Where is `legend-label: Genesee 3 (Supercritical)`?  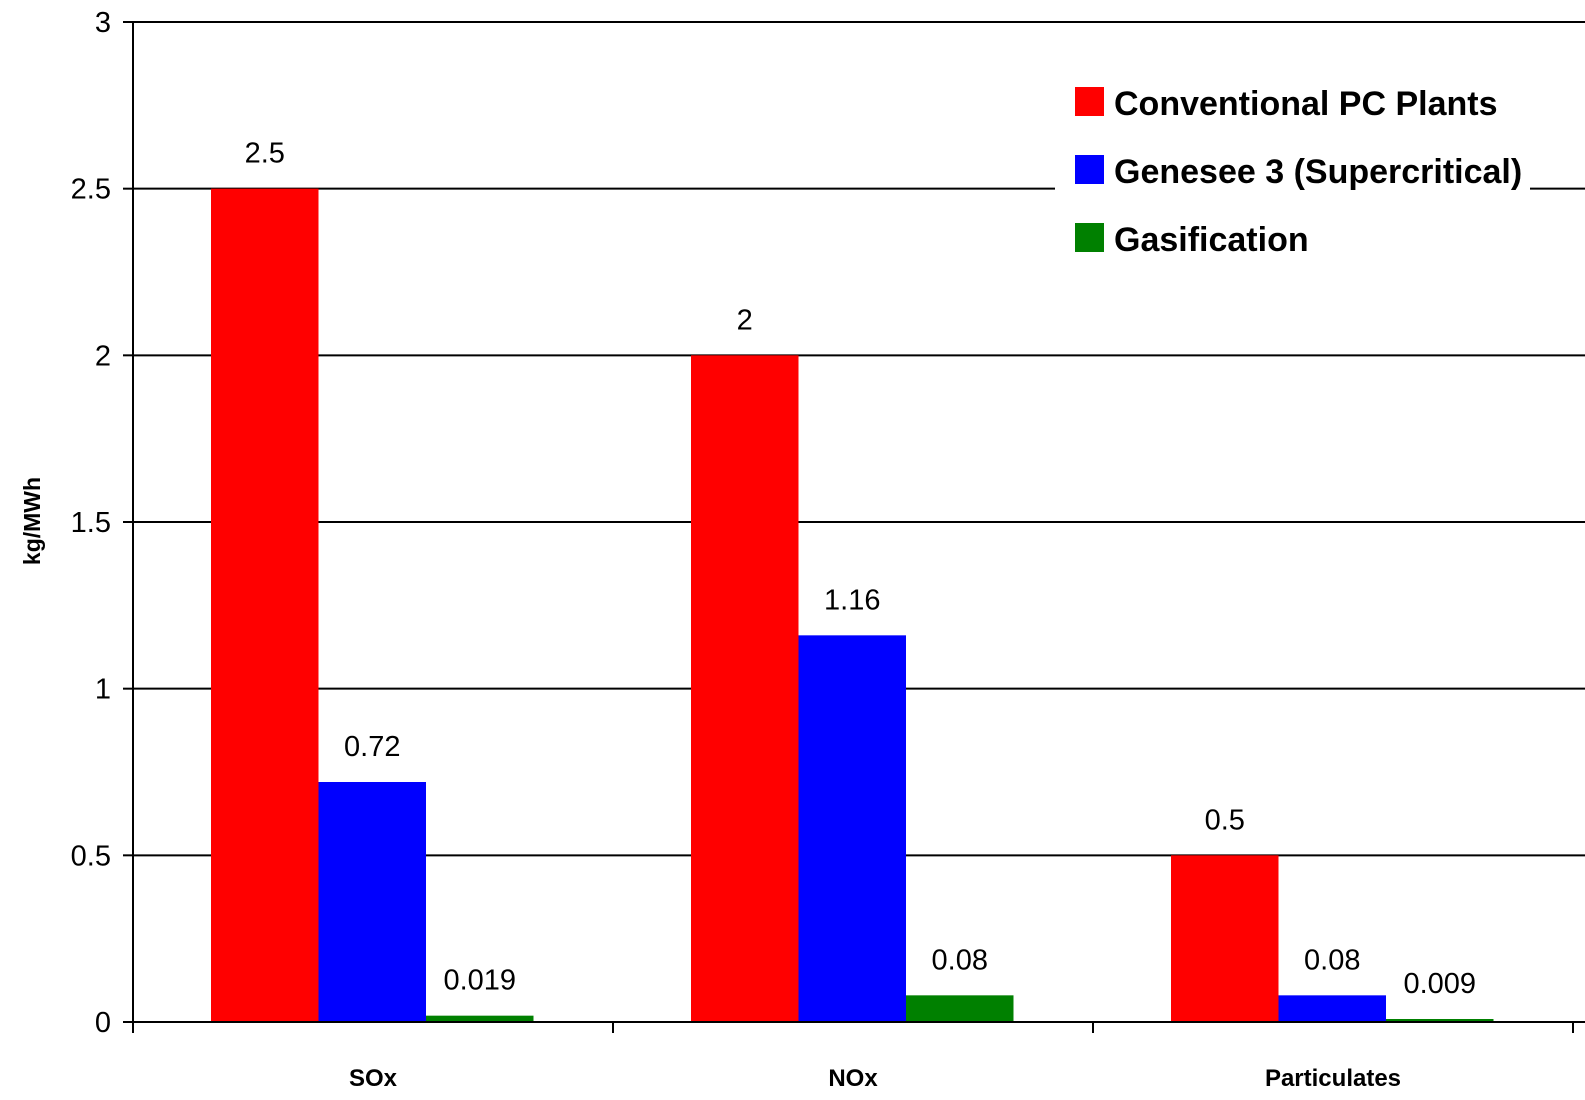
legend-label: Genesee 3 (Supercritical) is located at coordinates (1318, 172).